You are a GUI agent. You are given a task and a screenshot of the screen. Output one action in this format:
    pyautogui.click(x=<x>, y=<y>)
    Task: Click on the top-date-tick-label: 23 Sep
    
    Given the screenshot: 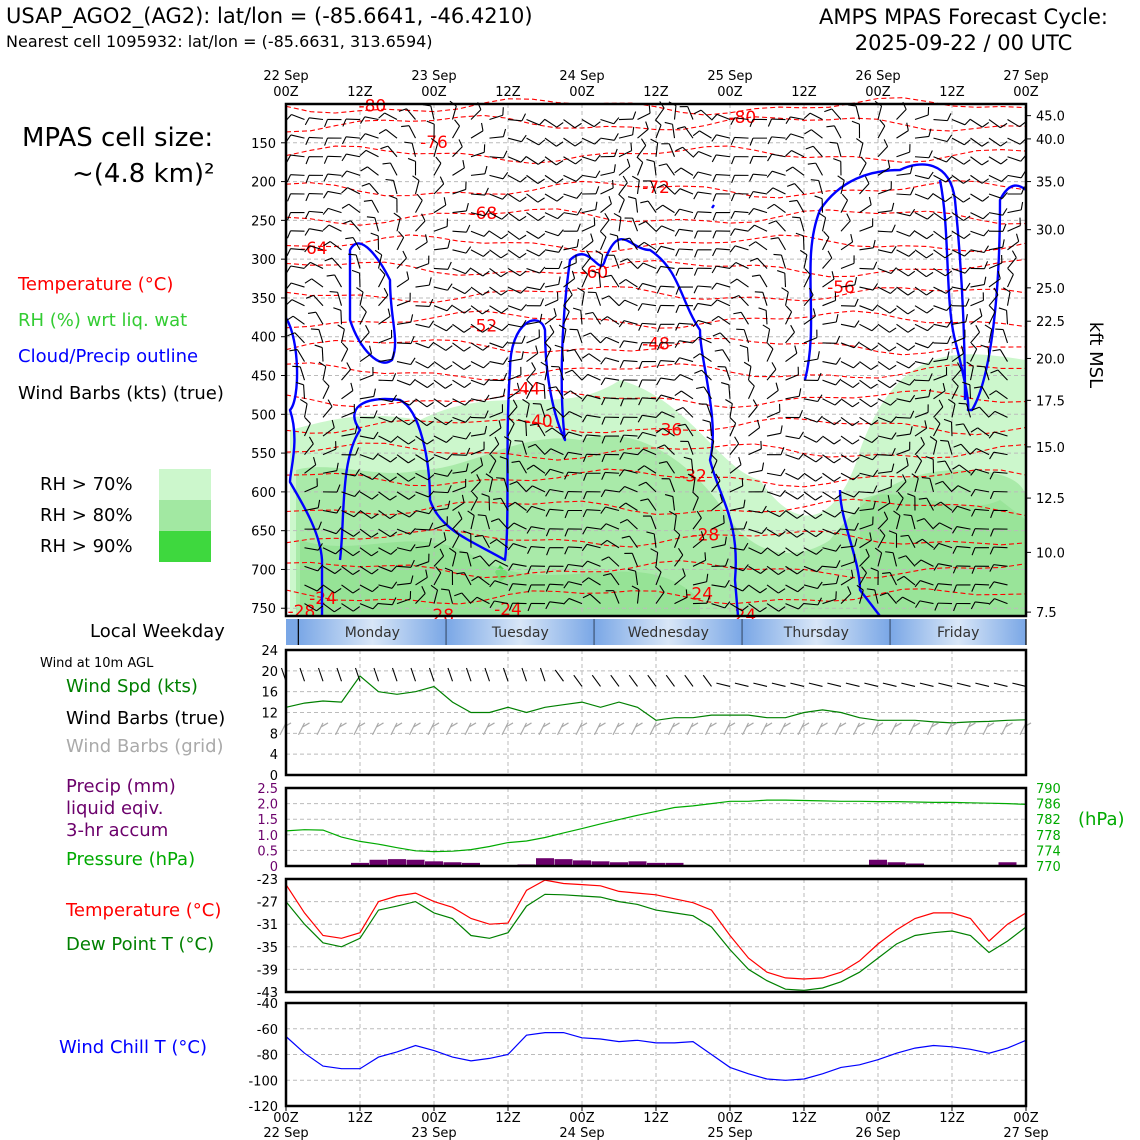 What is the action you would take?
    pyautogui.click(x=433, y=76)
    